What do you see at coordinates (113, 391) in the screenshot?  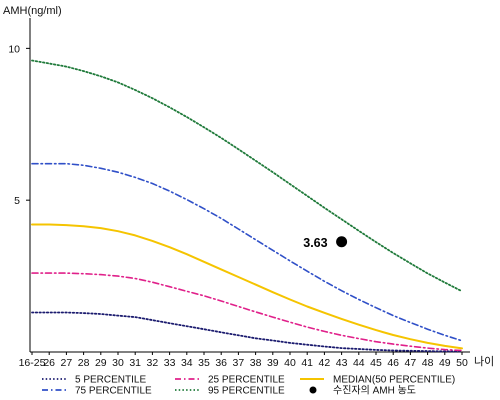 I see `legend-label: 75 PERCENTILE` at bounding box center [113, 391].